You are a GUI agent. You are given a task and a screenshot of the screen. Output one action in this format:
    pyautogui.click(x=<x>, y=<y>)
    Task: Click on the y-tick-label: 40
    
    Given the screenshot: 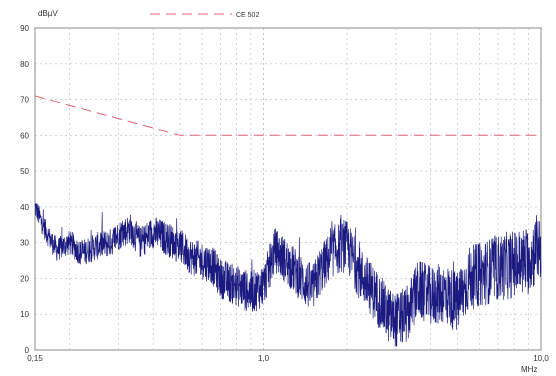 What is the action you would take?
    pyautogui.click(x=24, y=207)
    